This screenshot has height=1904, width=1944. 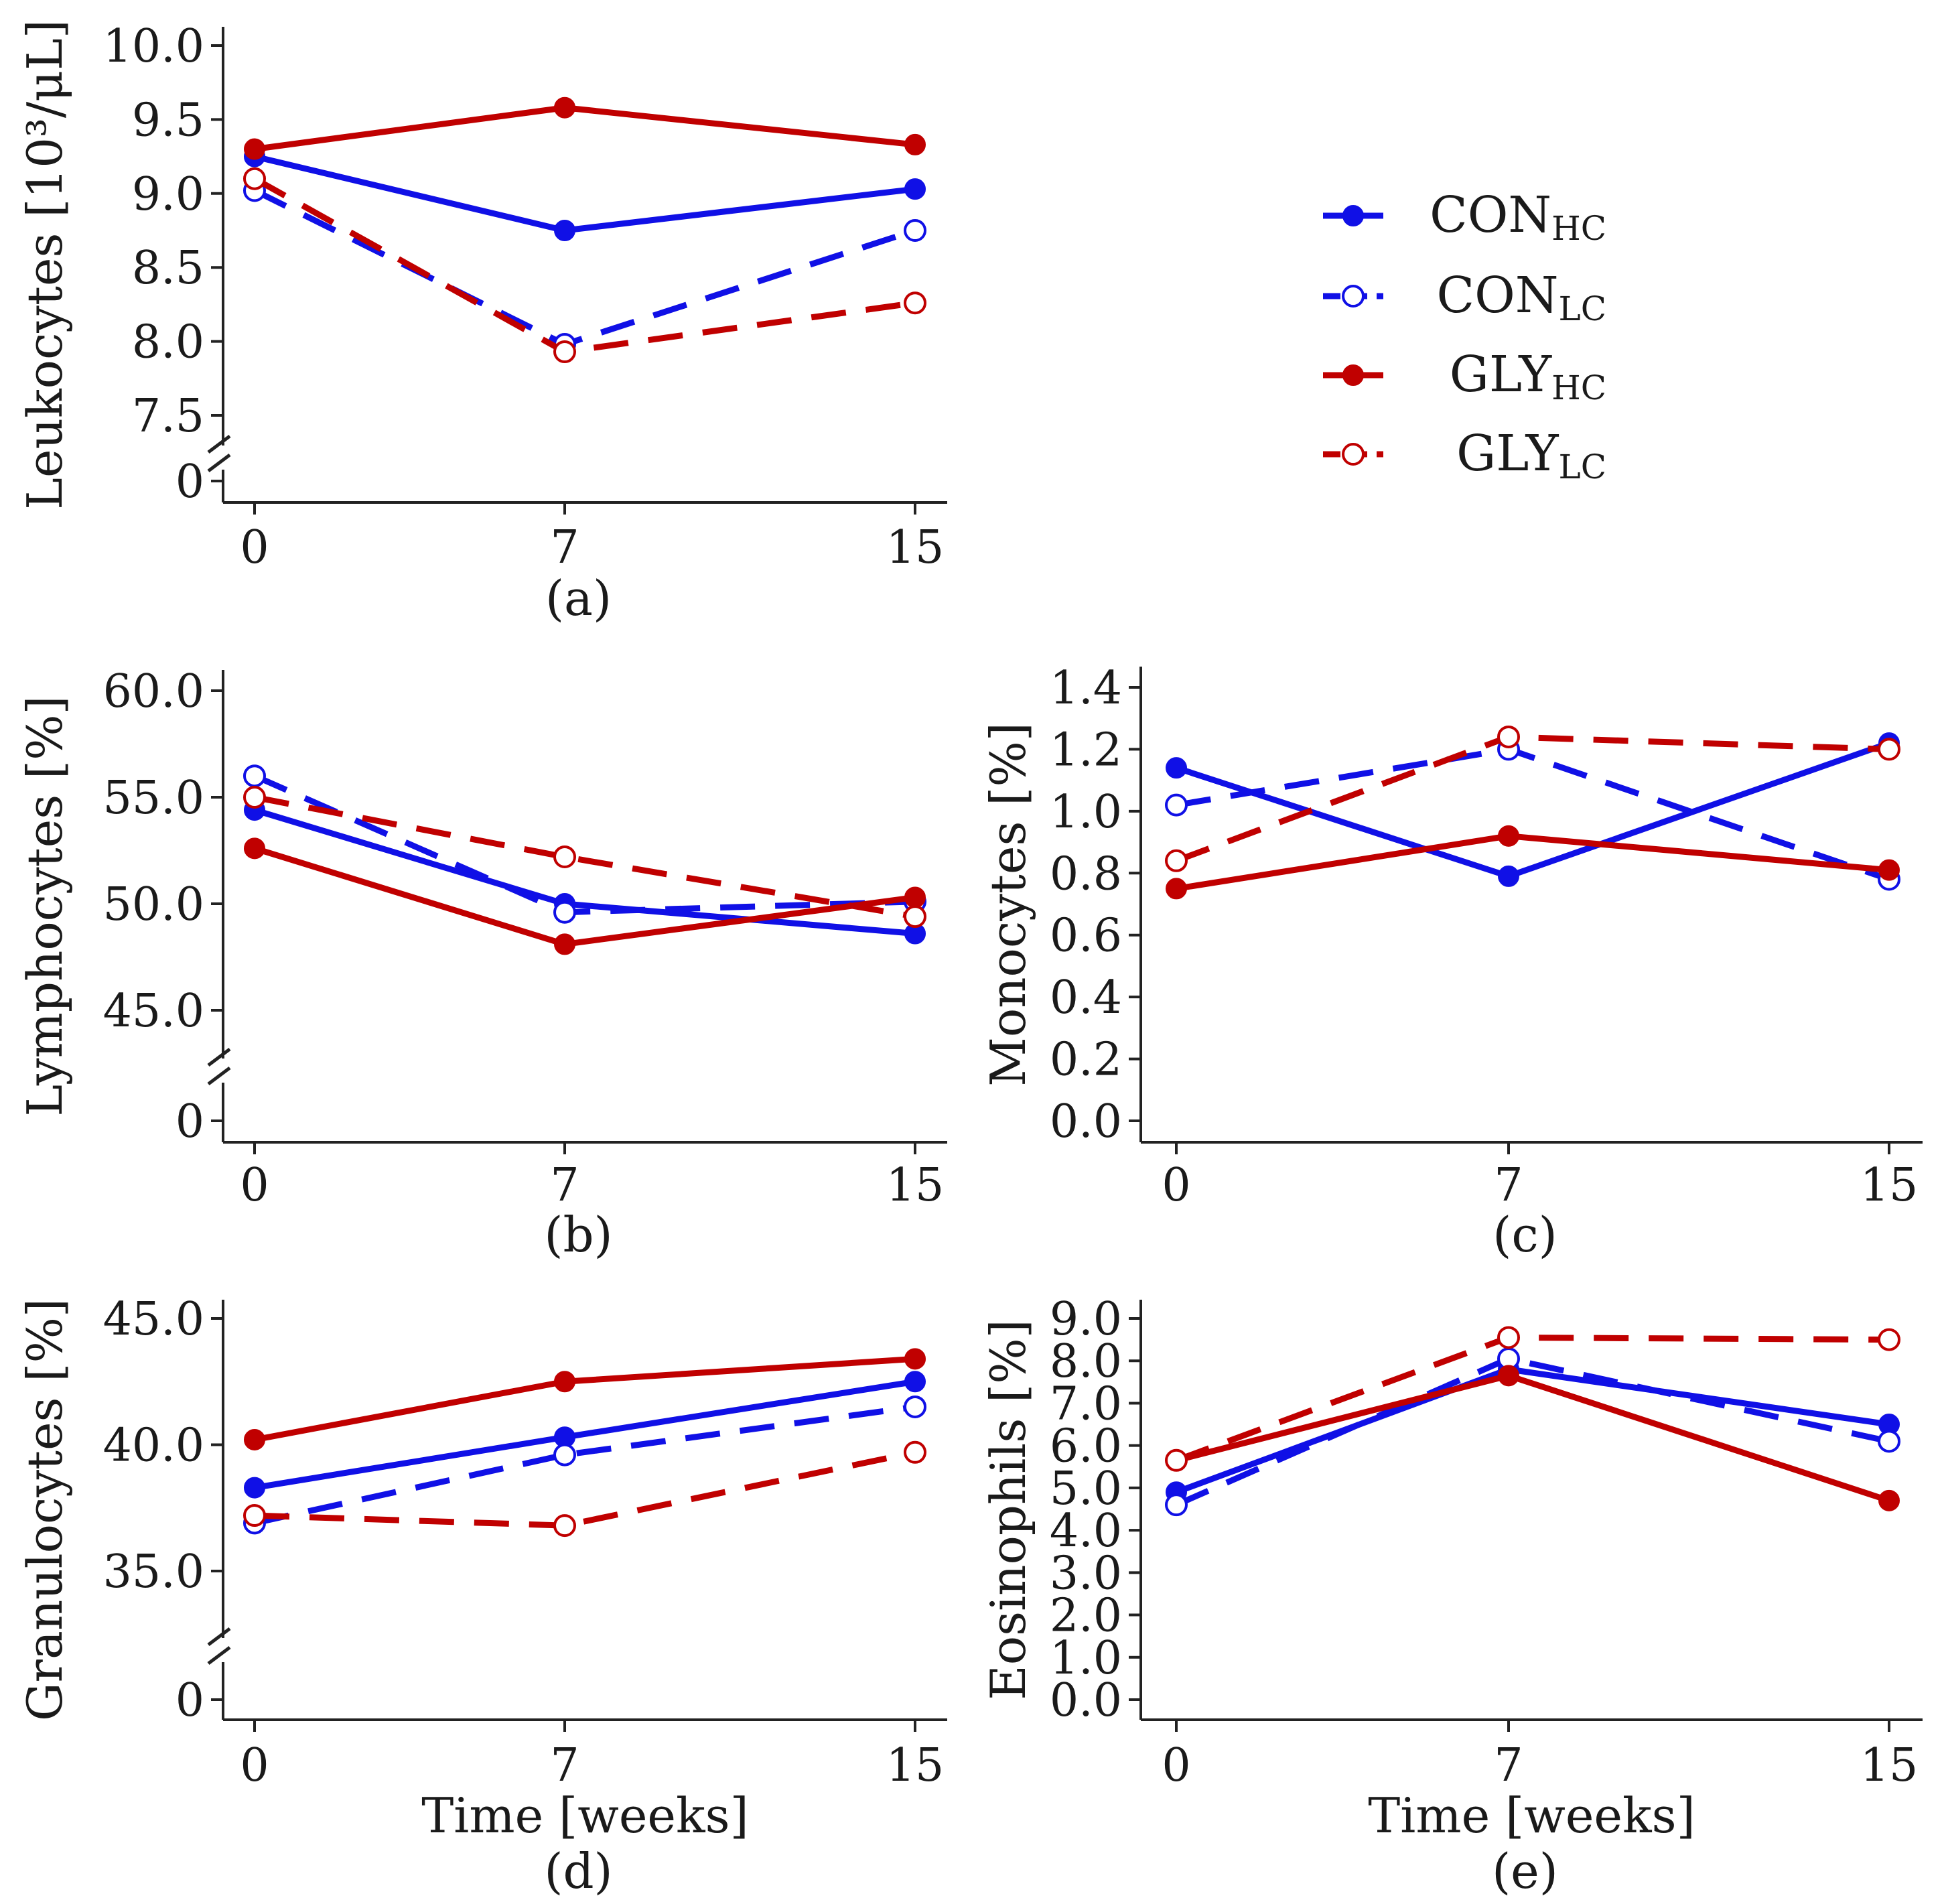 I want to click on legend-label: CONLC, so click(x=1521, y=297).